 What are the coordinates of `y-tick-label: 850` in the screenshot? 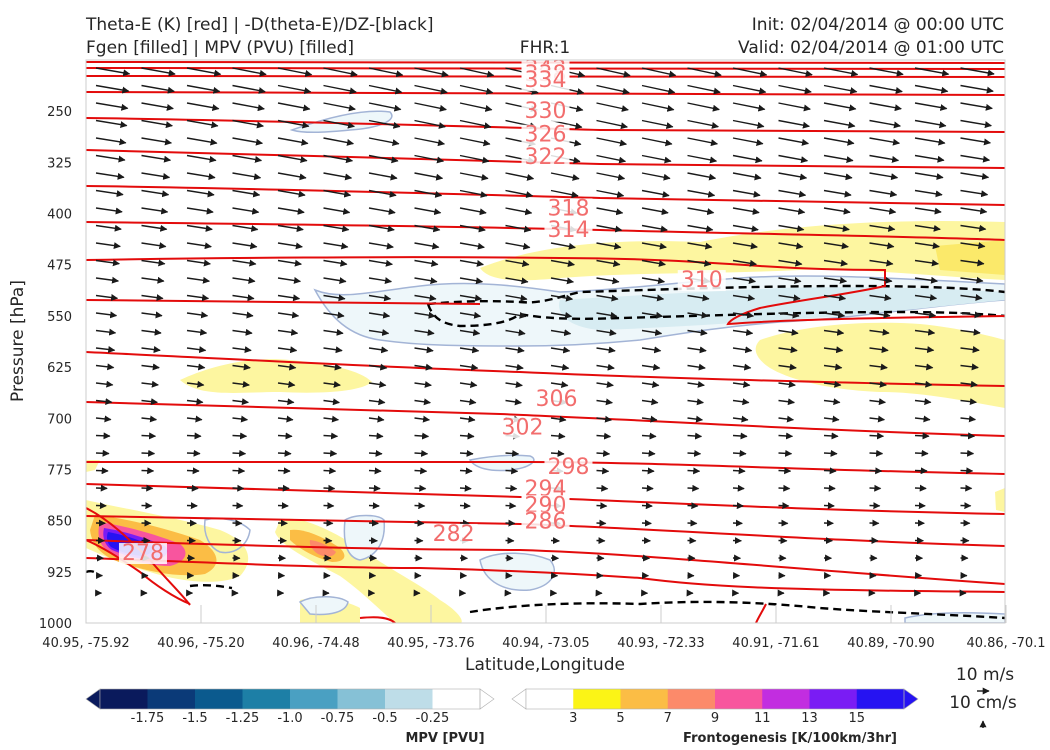 It's located at (59, 522).